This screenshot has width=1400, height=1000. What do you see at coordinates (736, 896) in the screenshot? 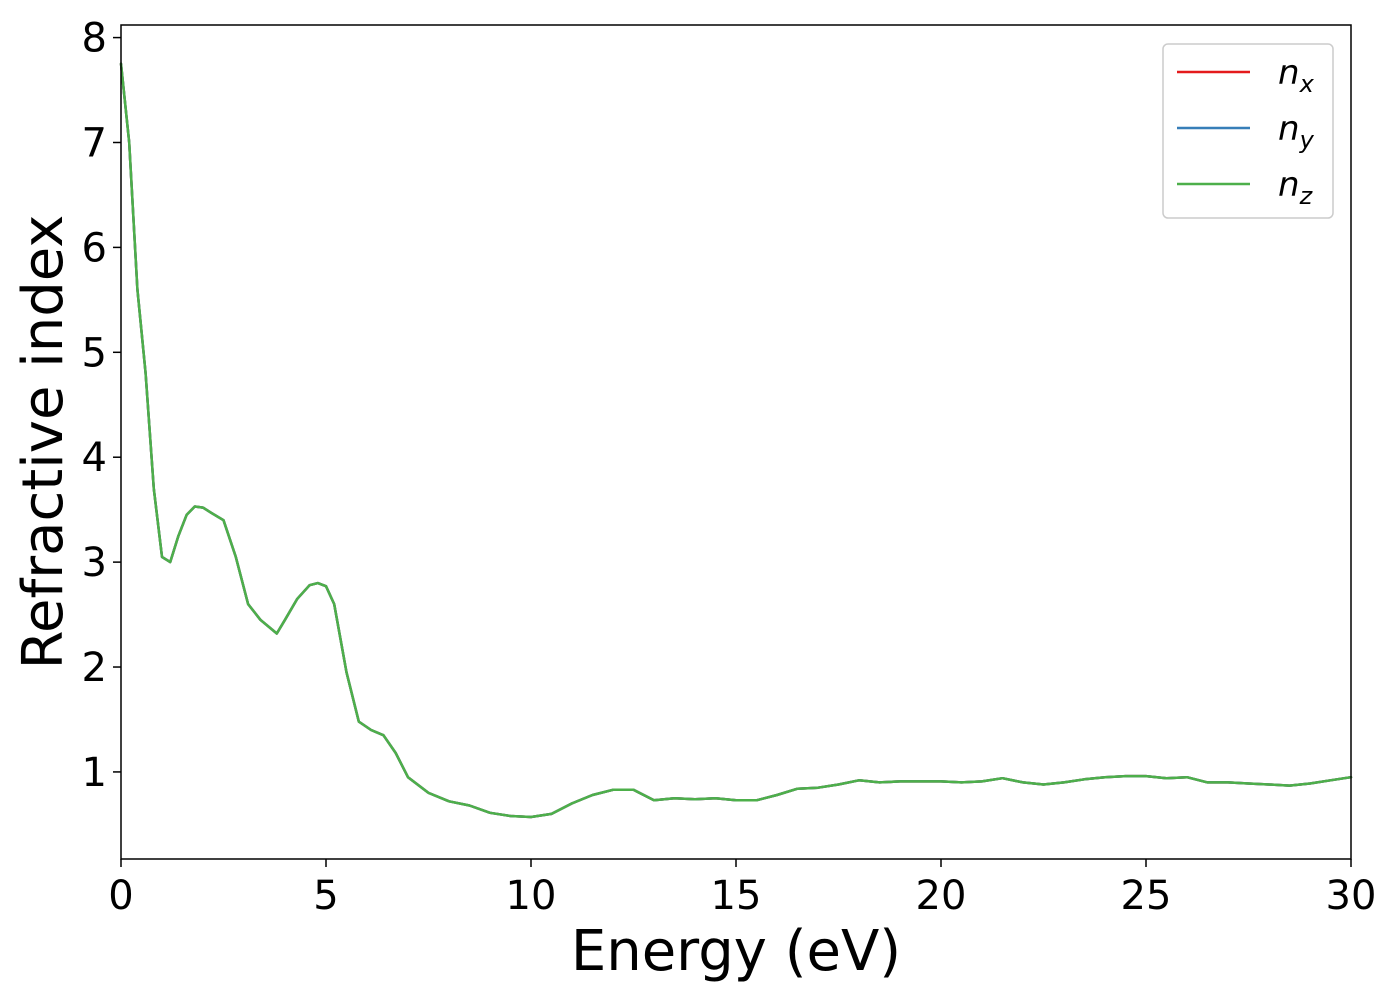
I see `x-tick-label: 15` at bounding box center [736, 896].